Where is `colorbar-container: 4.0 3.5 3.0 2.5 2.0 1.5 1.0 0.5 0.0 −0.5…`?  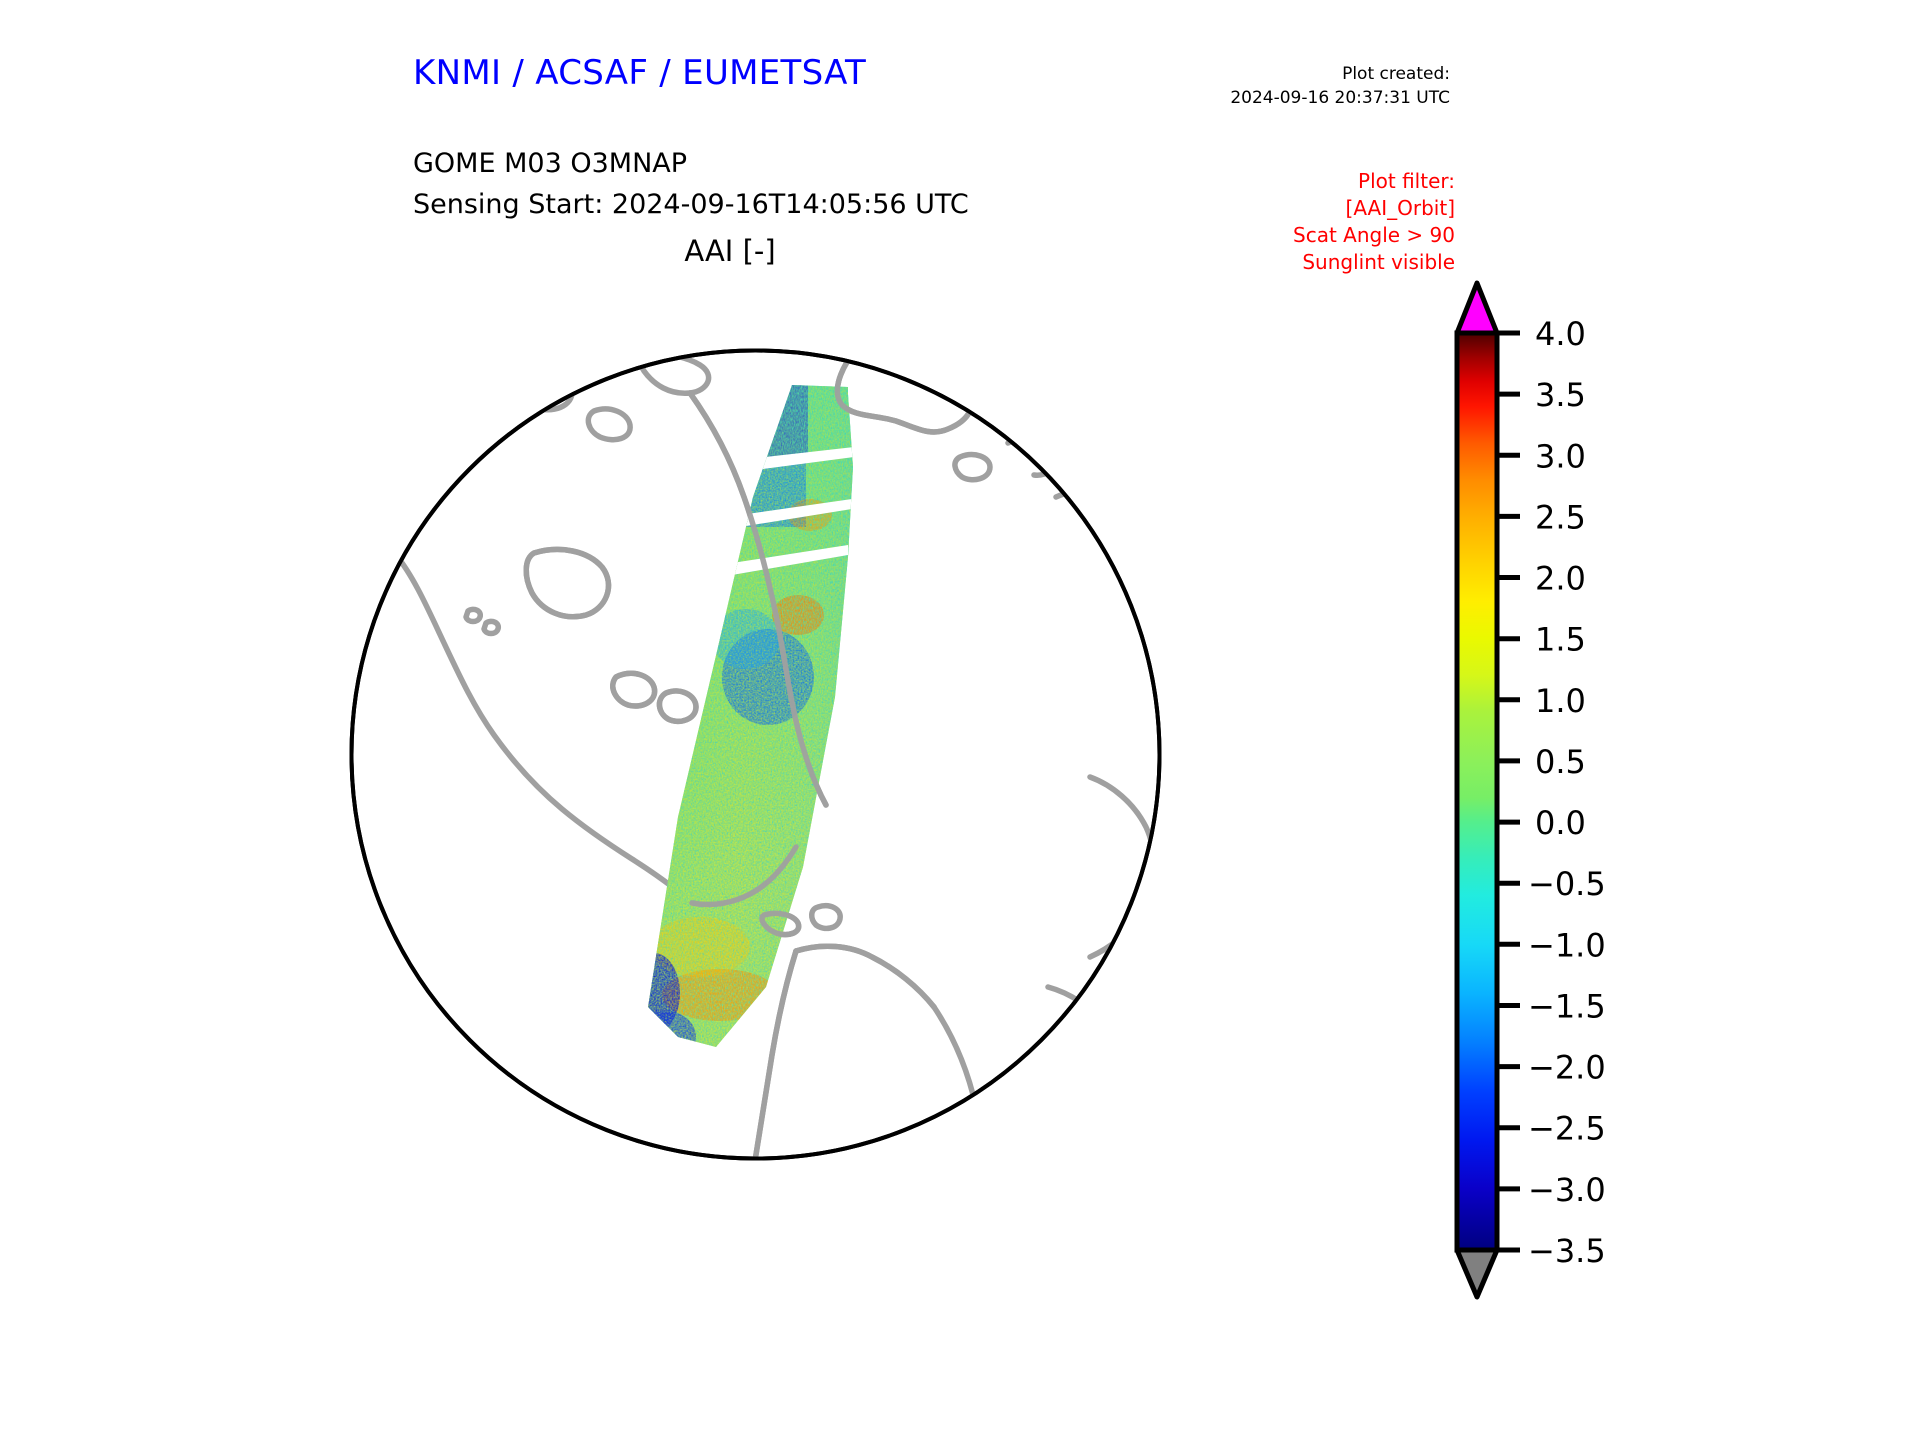
colorbar-container: 4.0 3.5 3.0 2.5 2.0 1.5 1.0 0.5 0.0 −0.5… is located at coordinates (1590, 790).